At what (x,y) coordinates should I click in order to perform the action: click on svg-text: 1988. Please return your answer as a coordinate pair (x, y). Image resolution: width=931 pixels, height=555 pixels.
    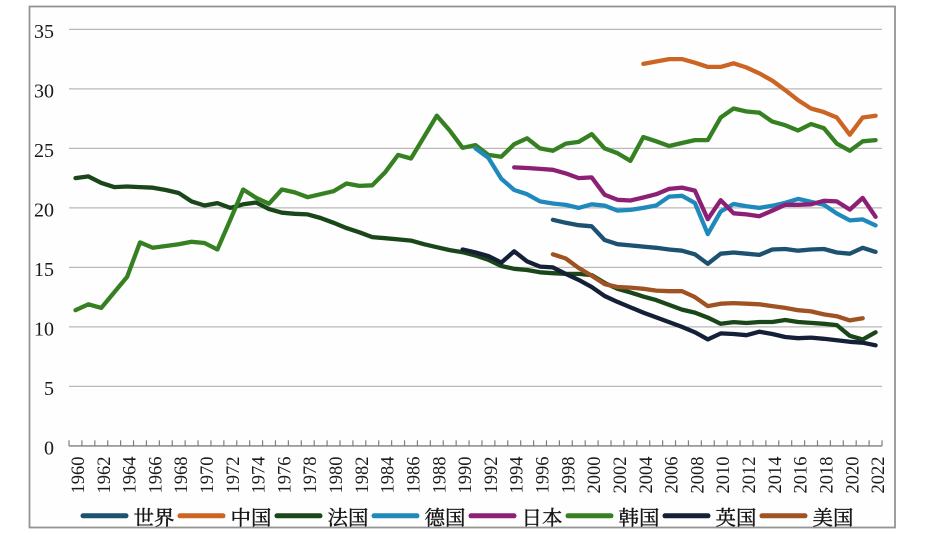
    Looking at the image, I should click on (440, 475).